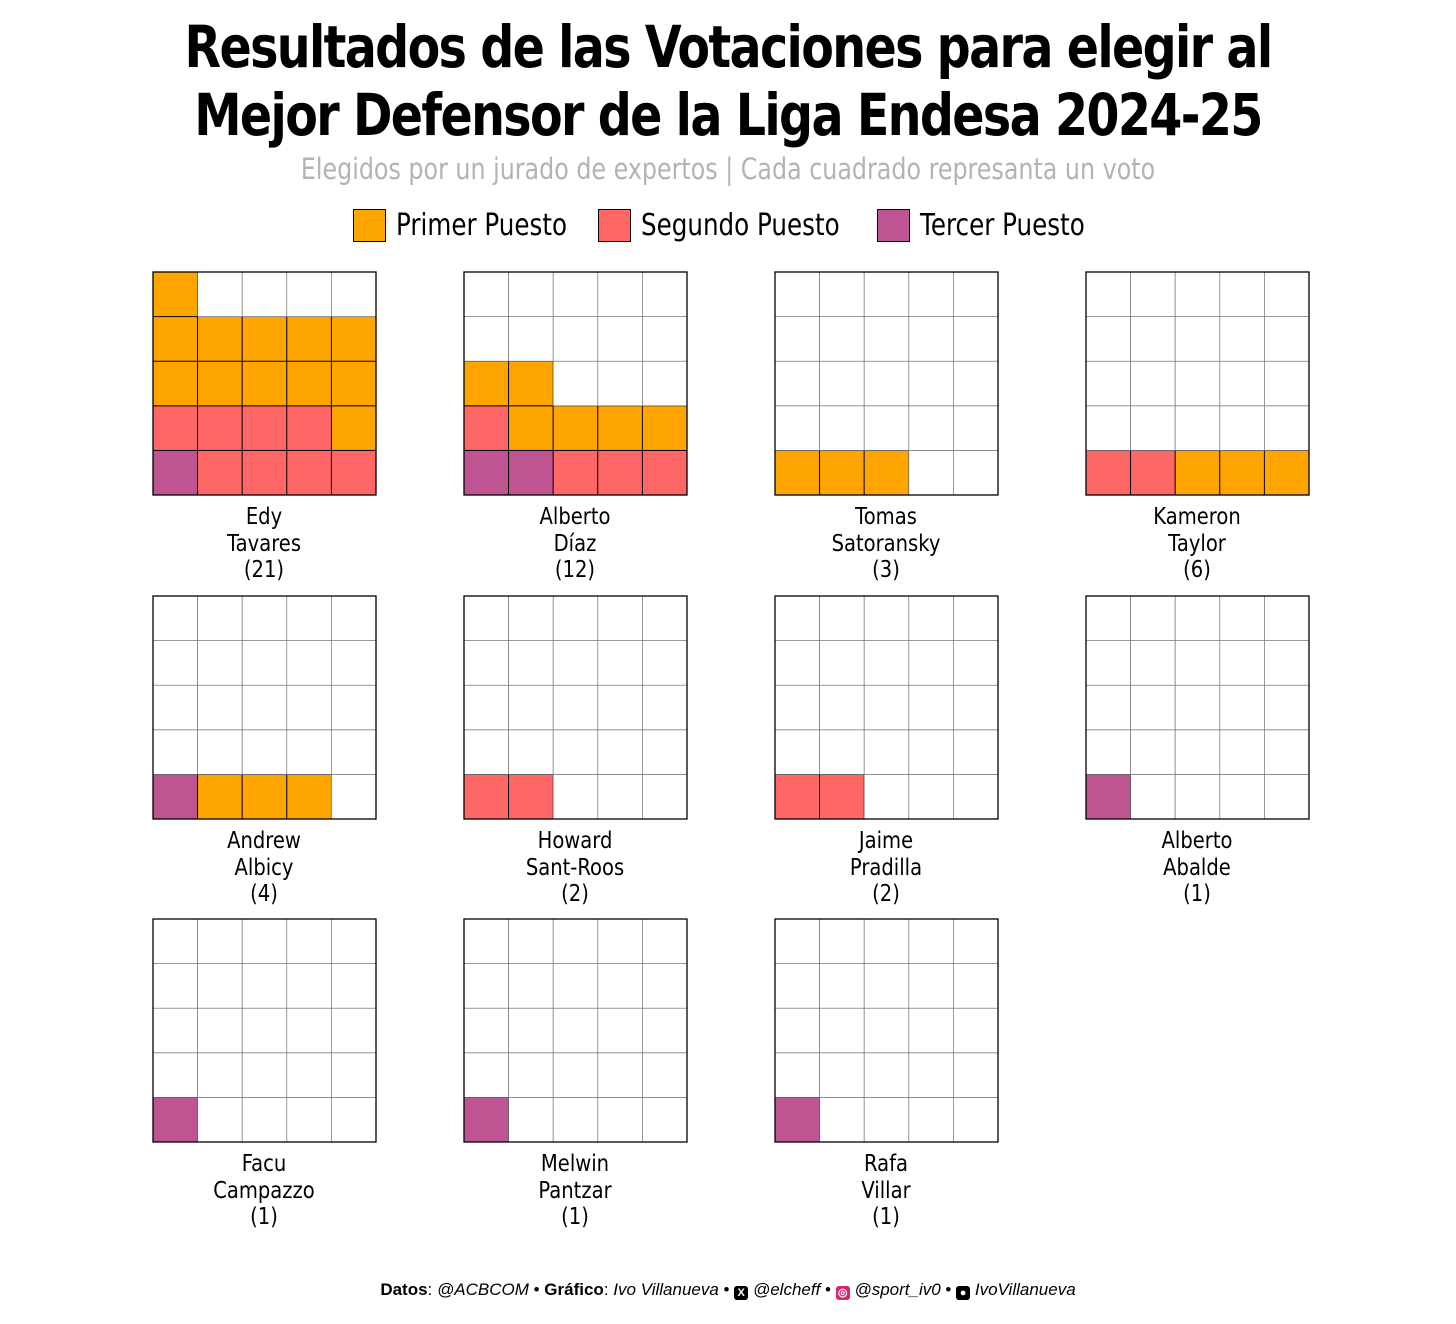 The height and width of the screenshot is (1324, 1456). I want to click on player-vote-total: (3), so click(886, 570).